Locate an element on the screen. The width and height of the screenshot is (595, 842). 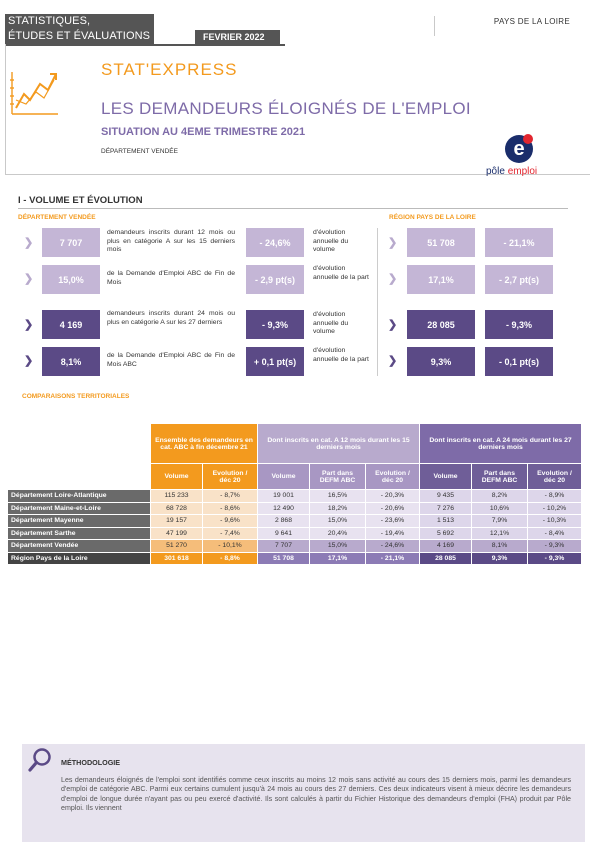
magnifier-icon is located at coordinates (39, 760).